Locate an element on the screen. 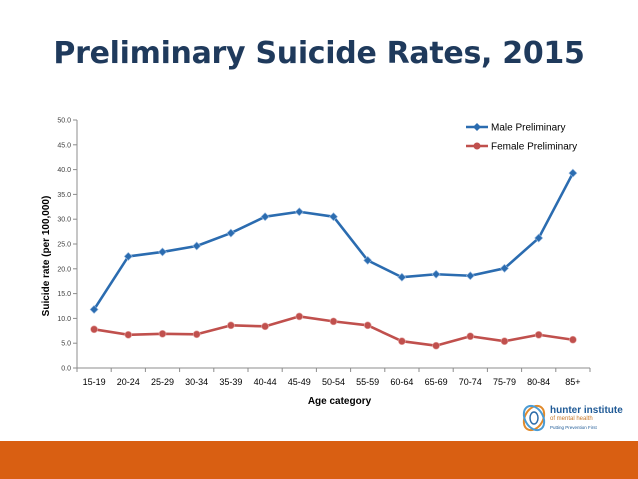  y-tick-label: 30.0 is located at coordinates (64, 220).